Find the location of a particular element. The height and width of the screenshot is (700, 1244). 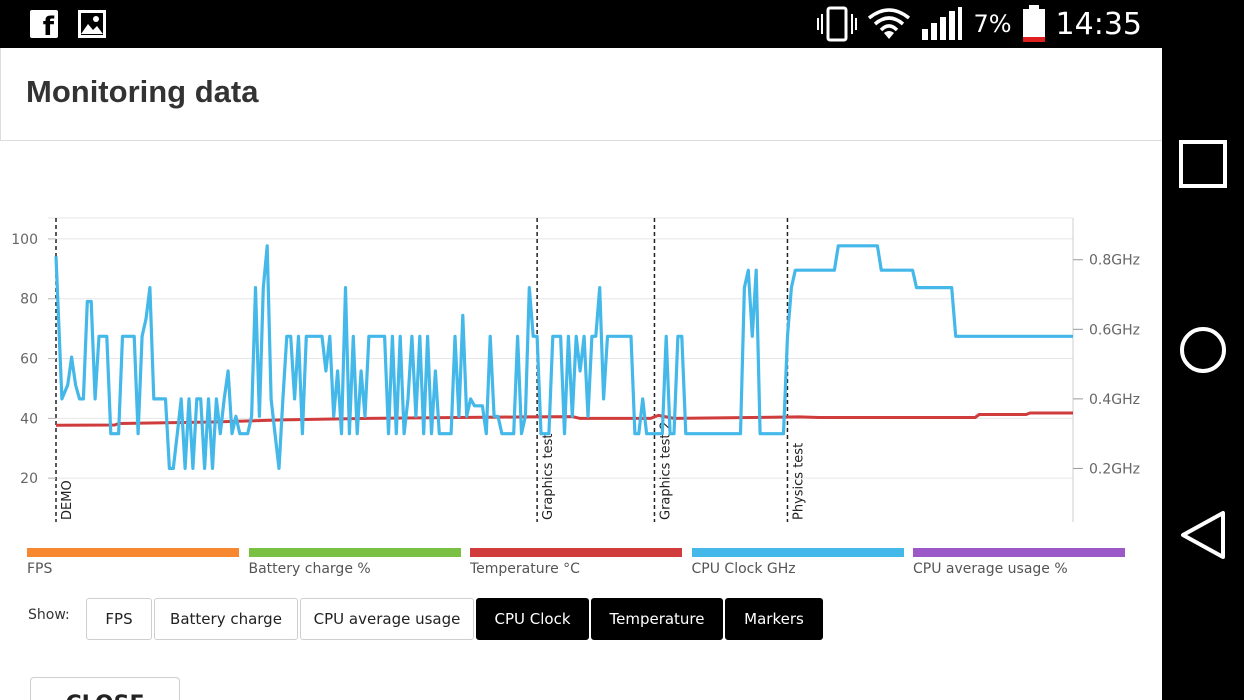

legend-label: FPS is located at coordinates (40, 569).